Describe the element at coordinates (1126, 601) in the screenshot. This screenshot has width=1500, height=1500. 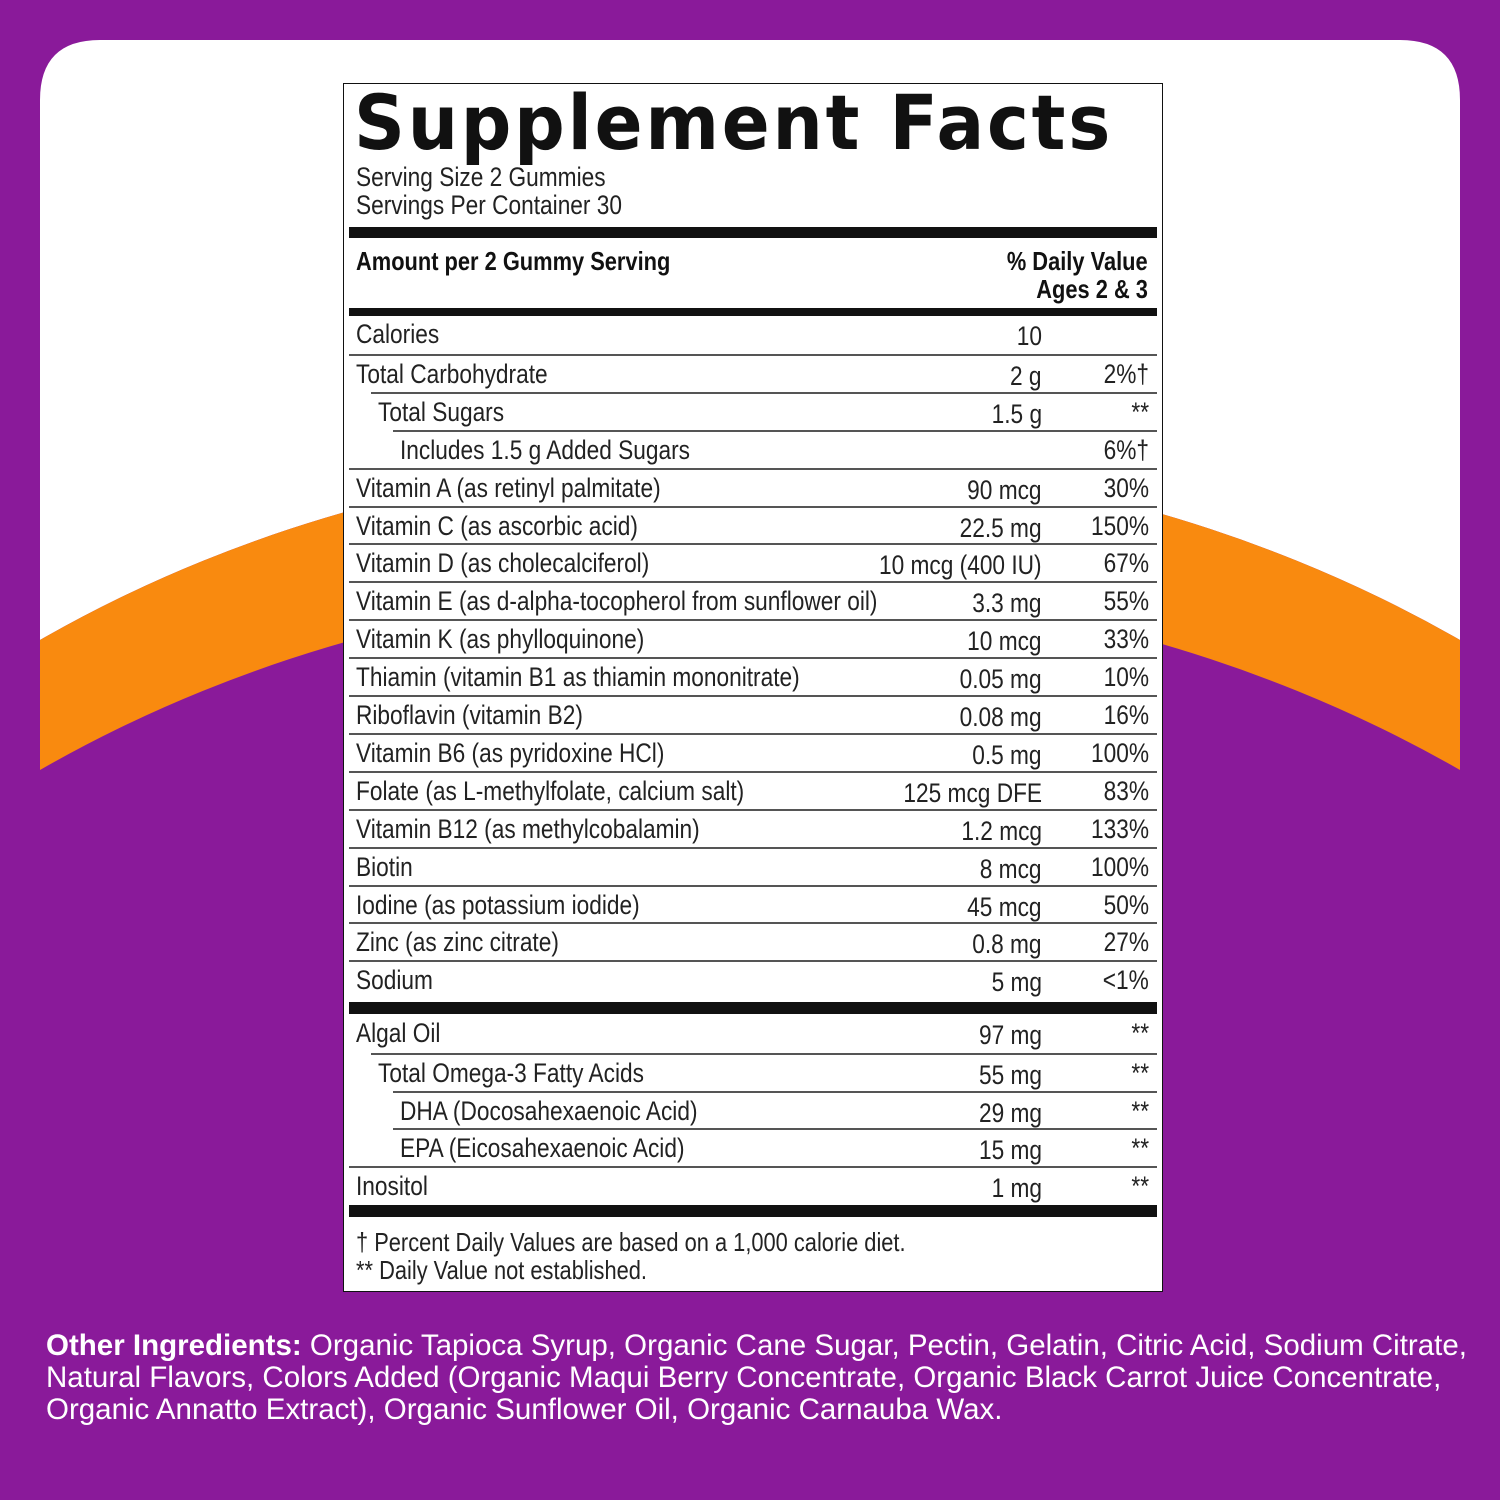
I see `nutrient-daily-value: 55%` at that location.